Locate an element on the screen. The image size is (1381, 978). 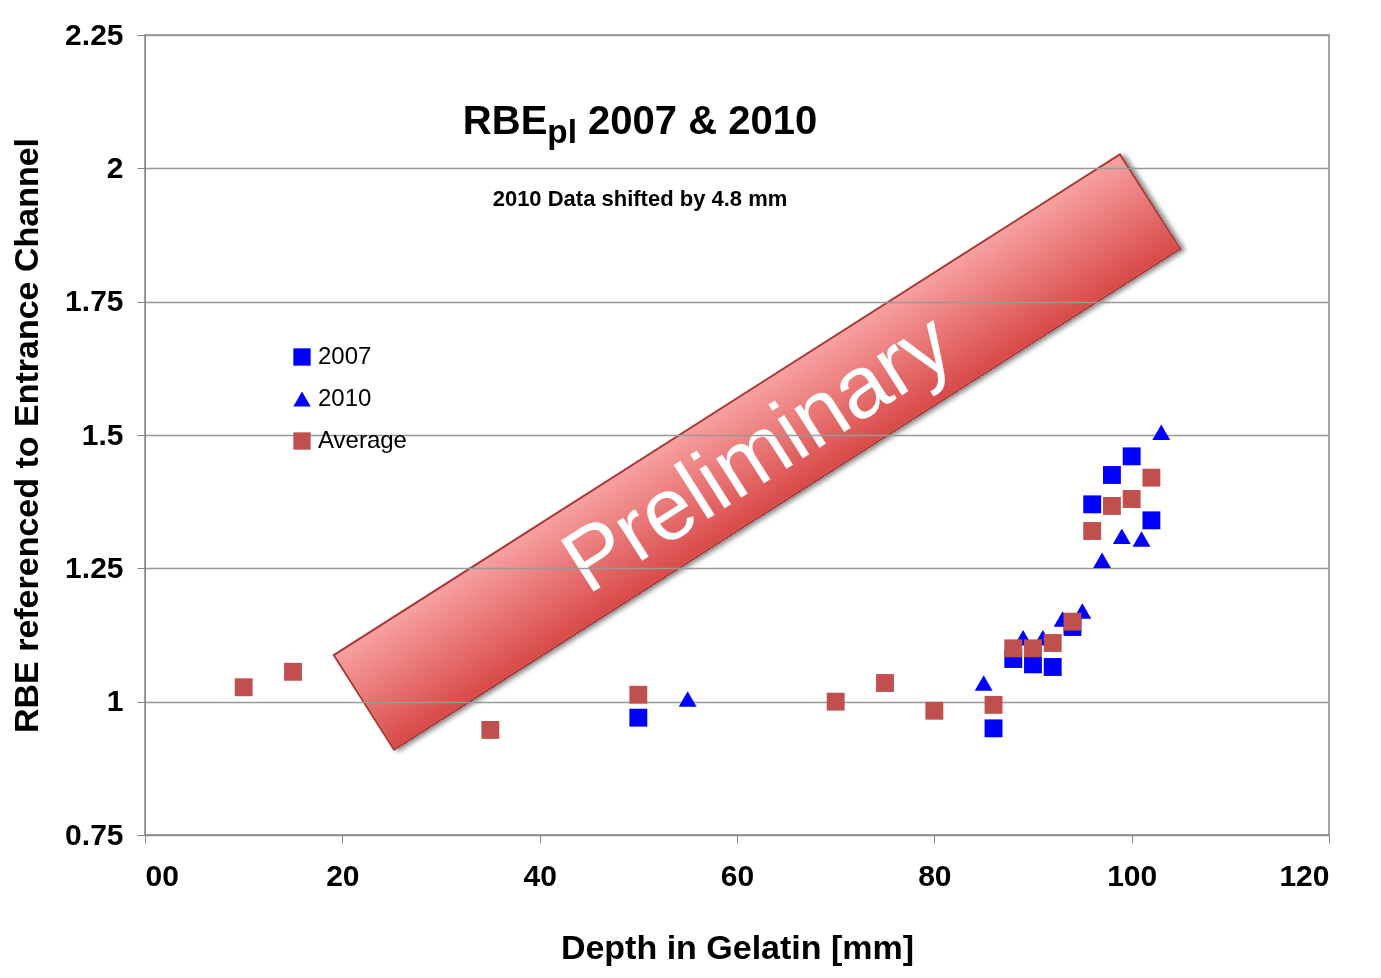
y-tick-label: 0.75 is located at coordinates (94, 834).